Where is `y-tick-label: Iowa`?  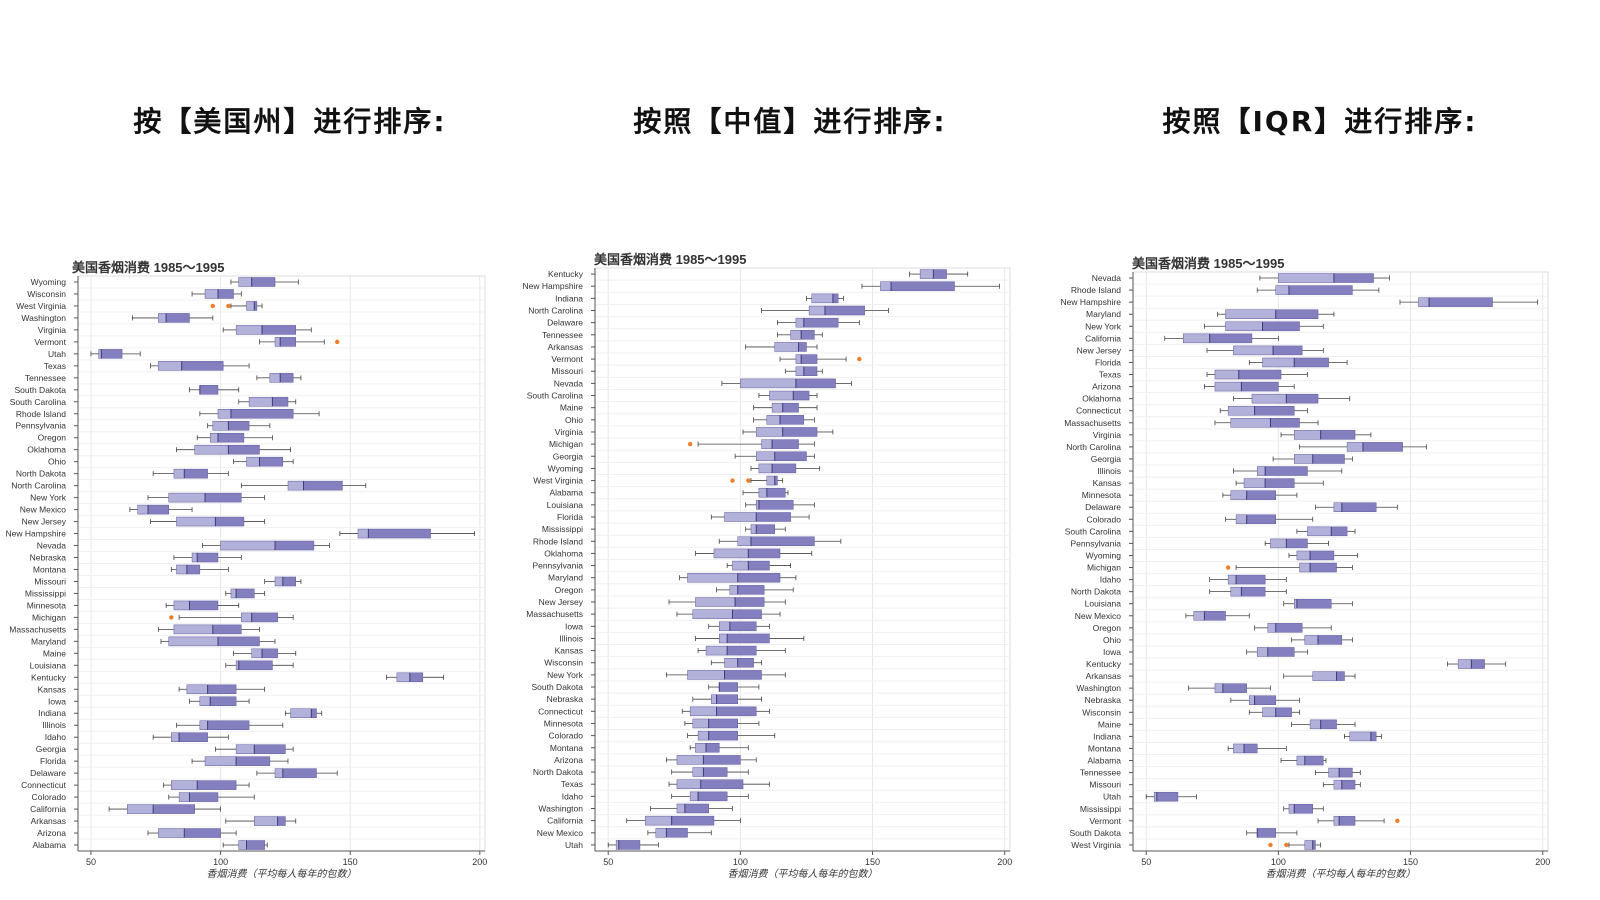
y-tick-label: Iowa is located at coordinates (1112, 652).